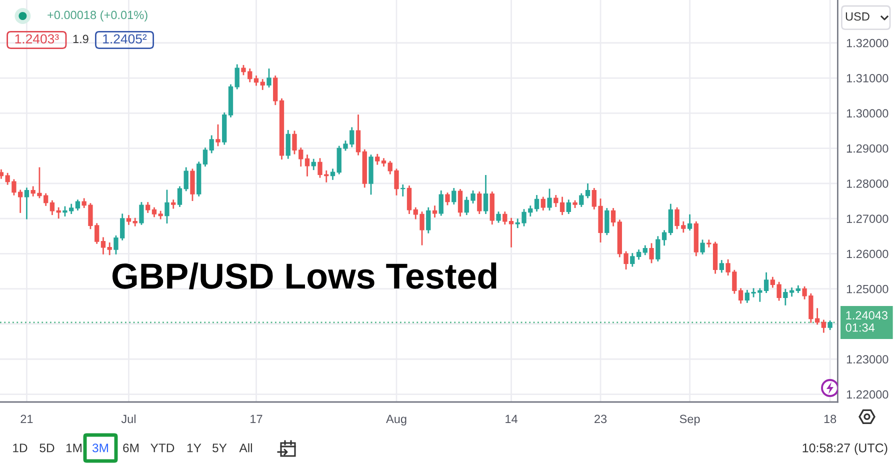 The image size is (894, 464). I want to click on x-tick-label: 21, so click(26, 419).